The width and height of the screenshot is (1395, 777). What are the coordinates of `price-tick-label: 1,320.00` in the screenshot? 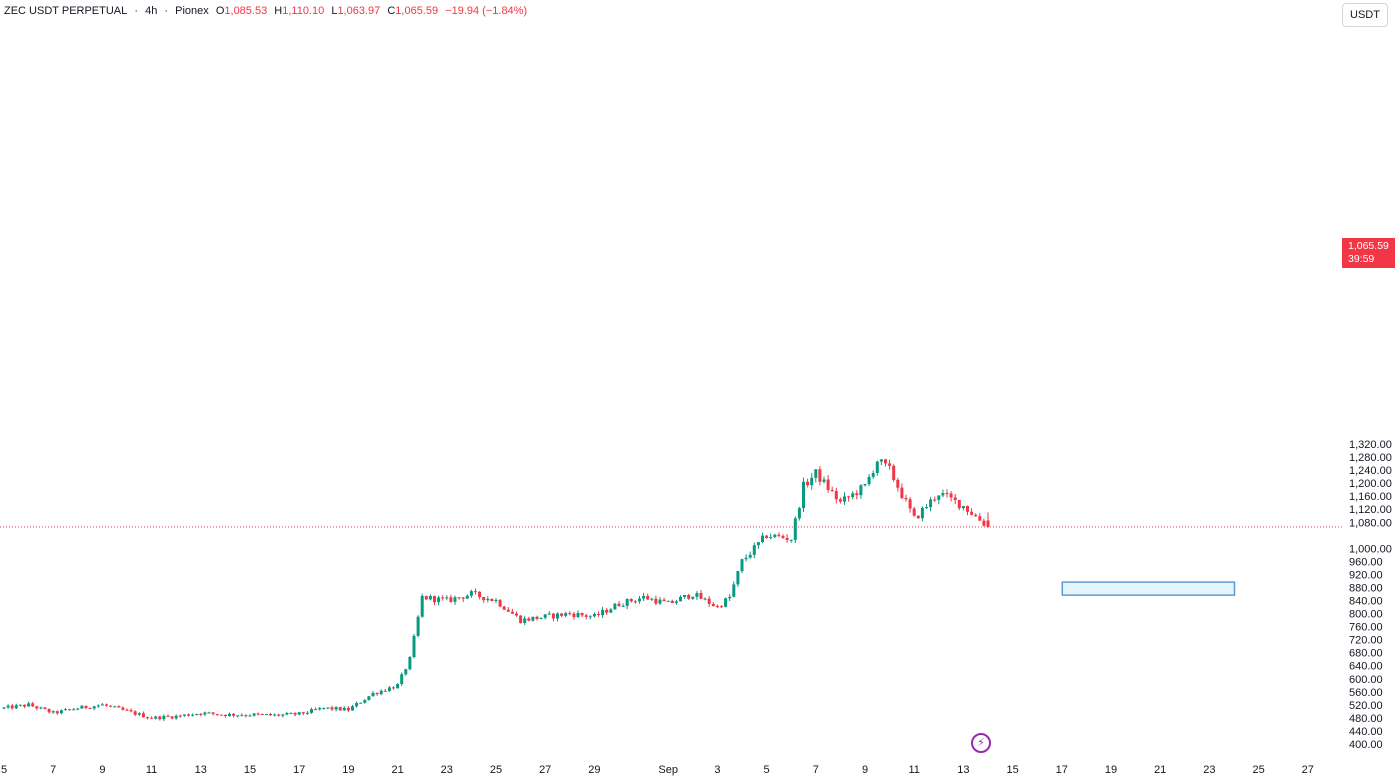 It's located at (1370, 445).